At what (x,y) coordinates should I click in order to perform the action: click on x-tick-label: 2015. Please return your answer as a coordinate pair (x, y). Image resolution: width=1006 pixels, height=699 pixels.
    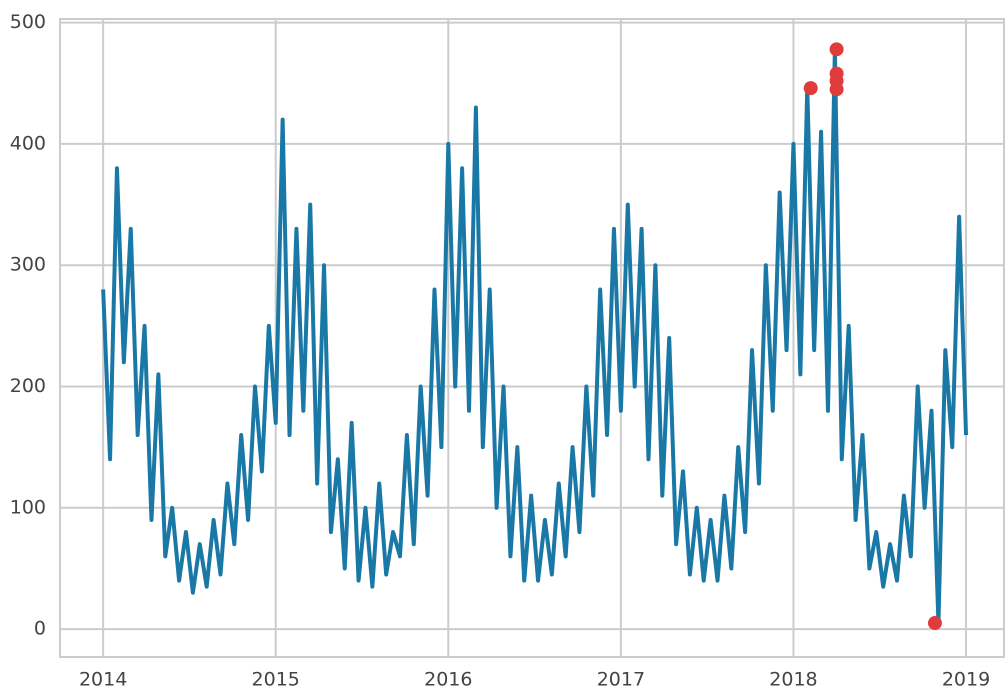
    Looking at the image, I should click on (276, 680).